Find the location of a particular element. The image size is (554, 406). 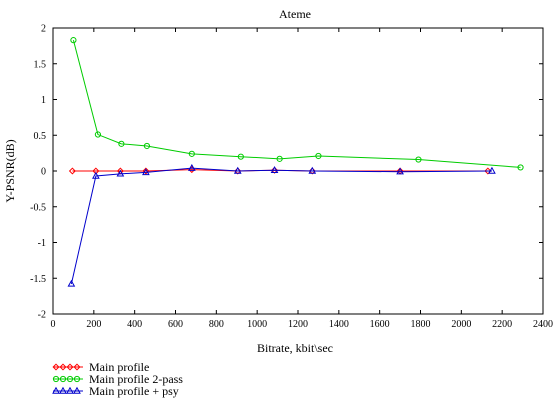

legend-item: Main profile is located at coordinates (100, 367).